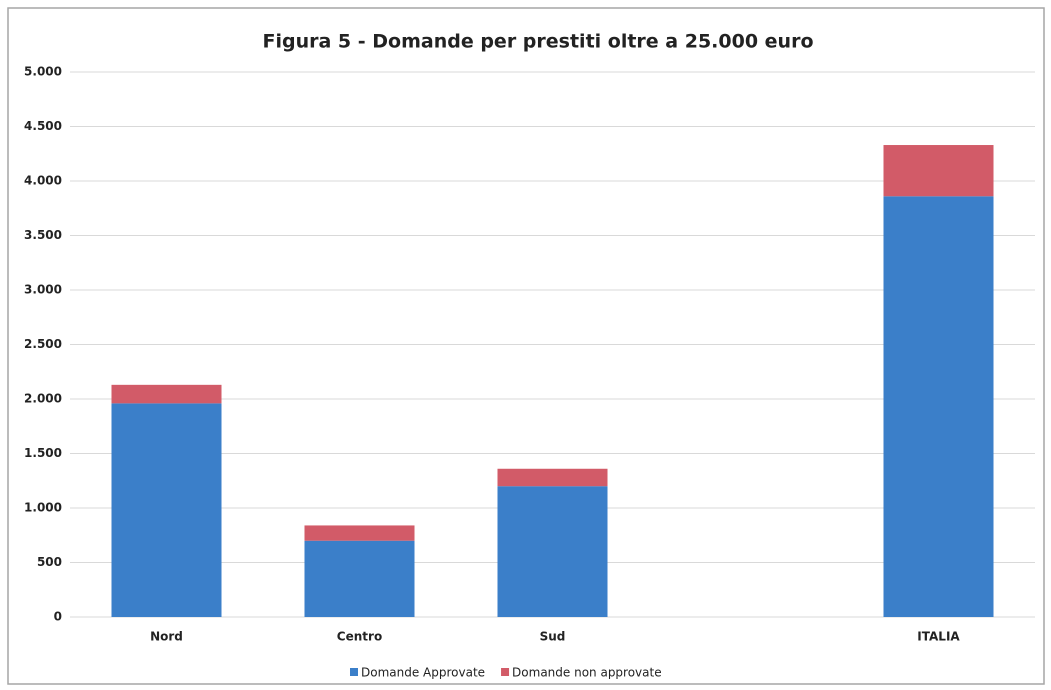 This screenshot has height=690, width=1051. What do you see at coordinates (166, 637) in the screenshot?
I see `x-tick-label: Nord` at bounding box center [166, 637].